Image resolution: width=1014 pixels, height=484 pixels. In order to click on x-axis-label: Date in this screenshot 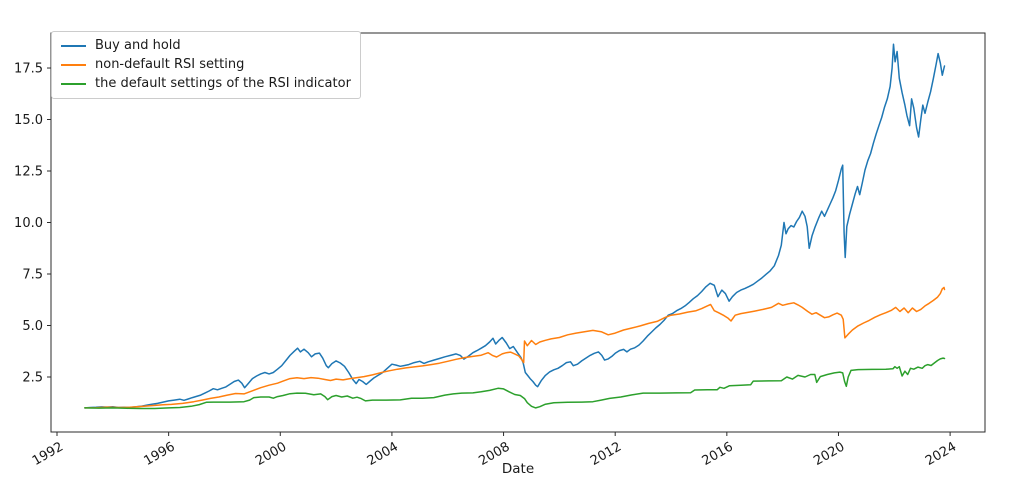, I will do `click(518, 469)`.